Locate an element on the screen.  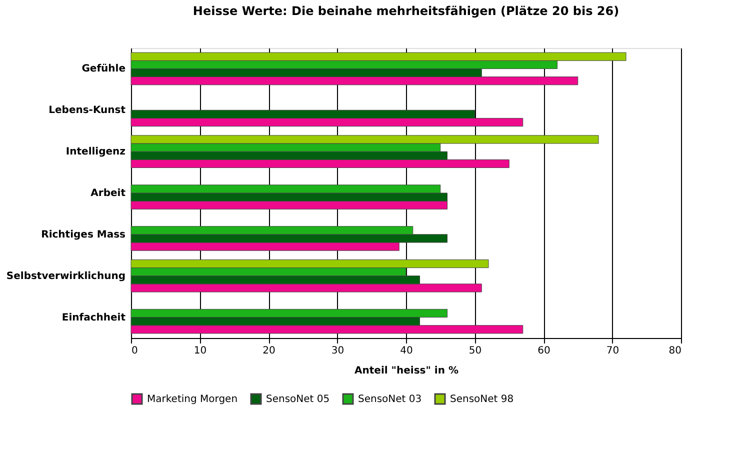
legend-label: SensoNet 98 is located at coordinates (482, 399).